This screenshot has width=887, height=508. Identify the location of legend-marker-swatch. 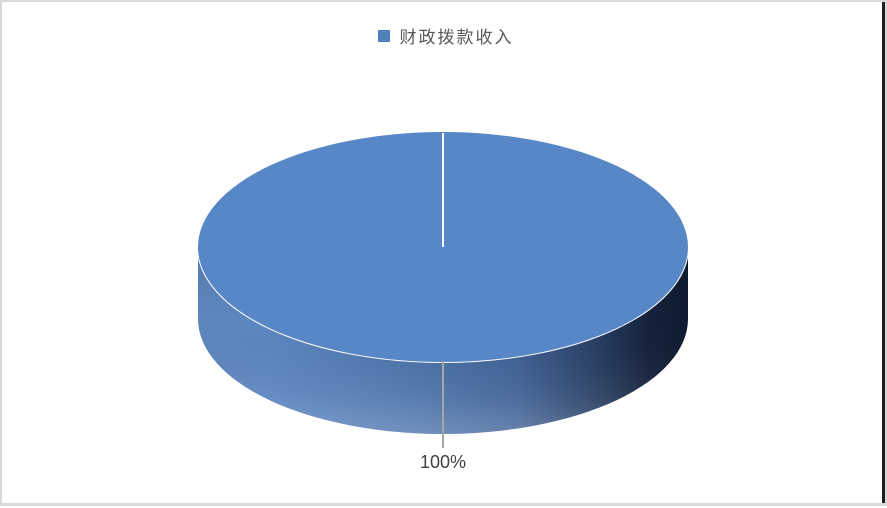
(383, 35).